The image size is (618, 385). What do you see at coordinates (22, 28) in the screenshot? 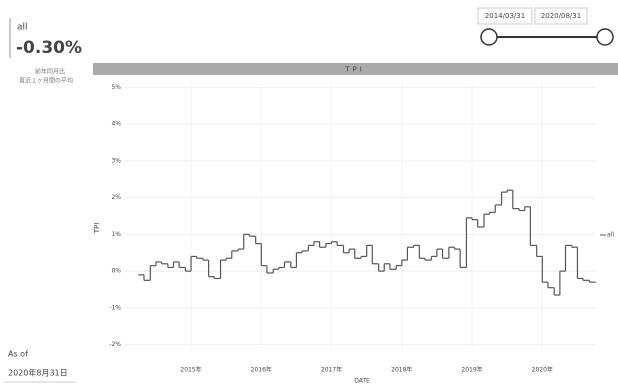
I see `card-label: all` at bounding box center [22, 28].